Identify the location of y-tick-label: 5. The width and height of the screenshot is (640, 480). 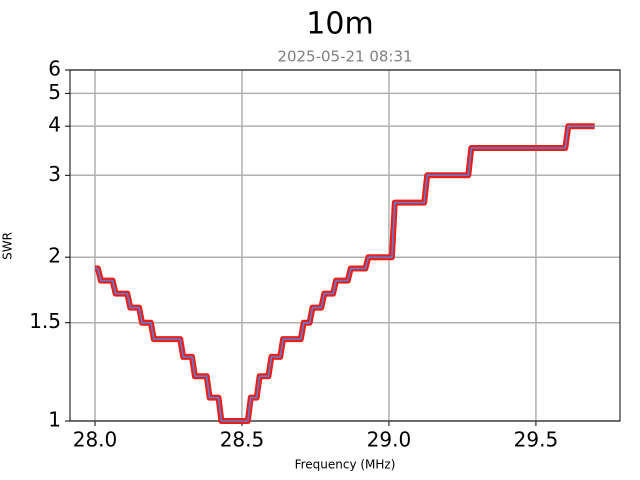
(54, 92).